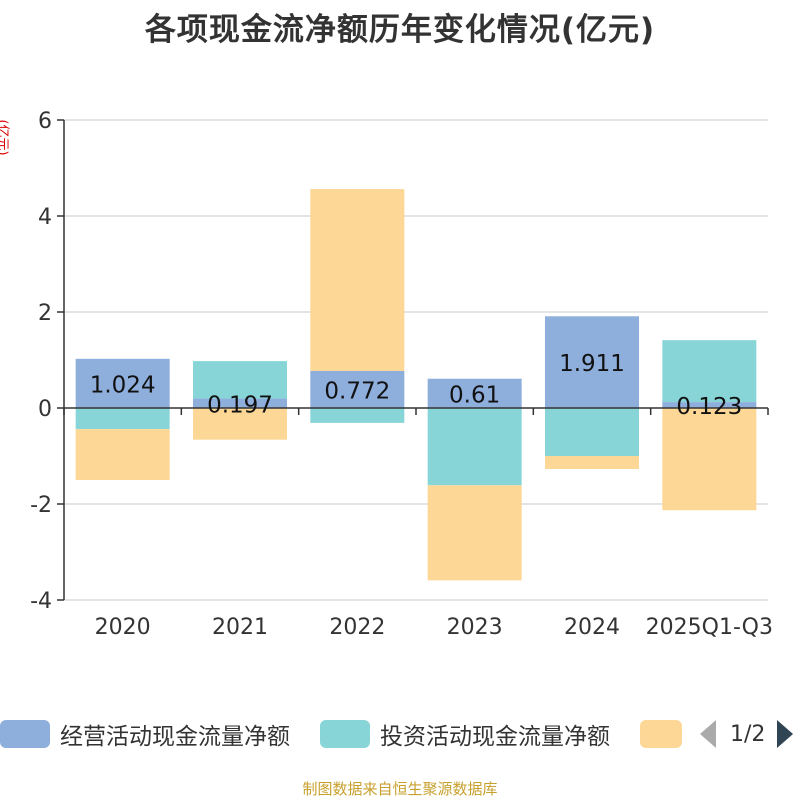 This screenshot has height=800, width=800. What do you see at coordinates (345, 734) in the screenshot?
I see `legend-swatch-investing` at bounding box center [345, 734].